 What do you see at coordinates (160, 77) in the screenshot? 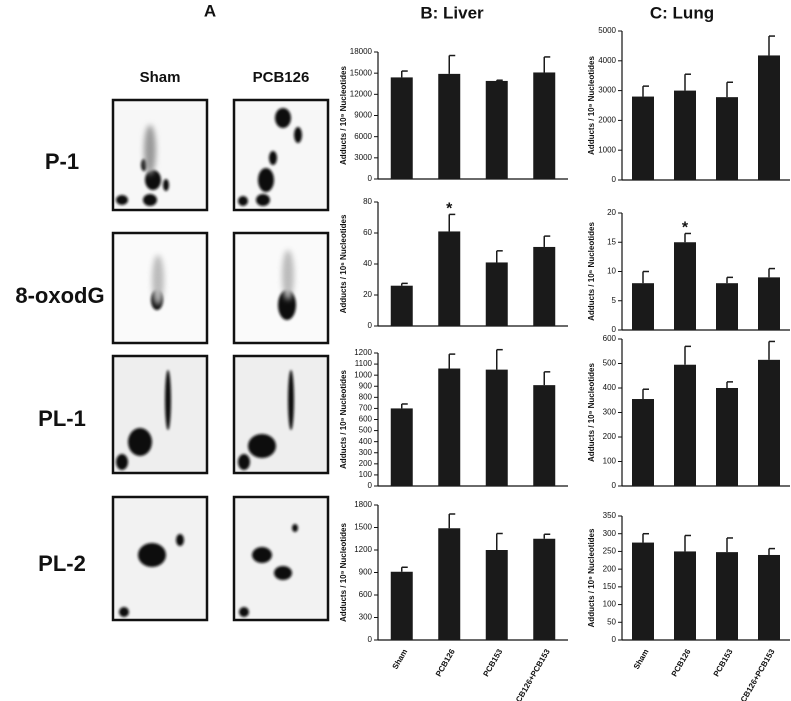
I see `column-label: Sham` at bounding box center [160, 77].